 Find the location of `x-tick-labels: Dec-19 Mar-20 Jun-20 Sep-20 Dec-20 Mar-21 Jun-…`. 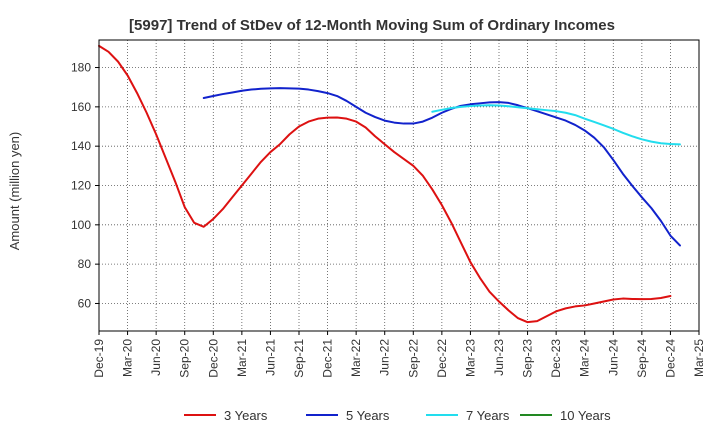

x-tick-labels: Dec-19 Mar-20 Jun-20 Sep-20 Dec-20 Mar-21 Jun-… is located at coordinates (399, 354).